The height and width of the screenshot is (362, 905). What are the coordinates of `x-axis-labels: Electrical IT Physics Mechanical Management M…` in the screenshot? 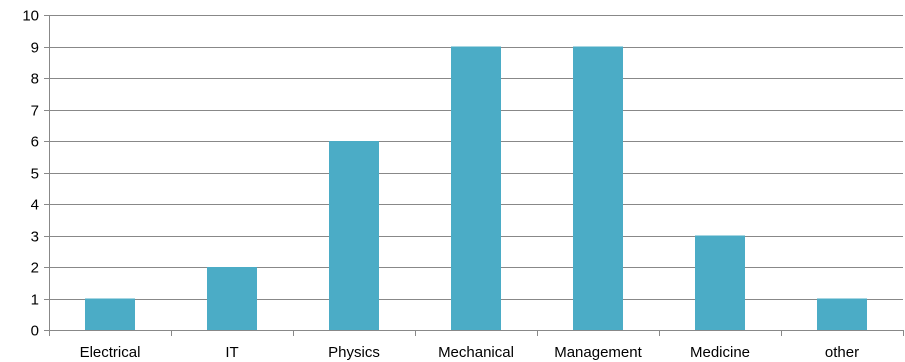 It's located at (470, 352).